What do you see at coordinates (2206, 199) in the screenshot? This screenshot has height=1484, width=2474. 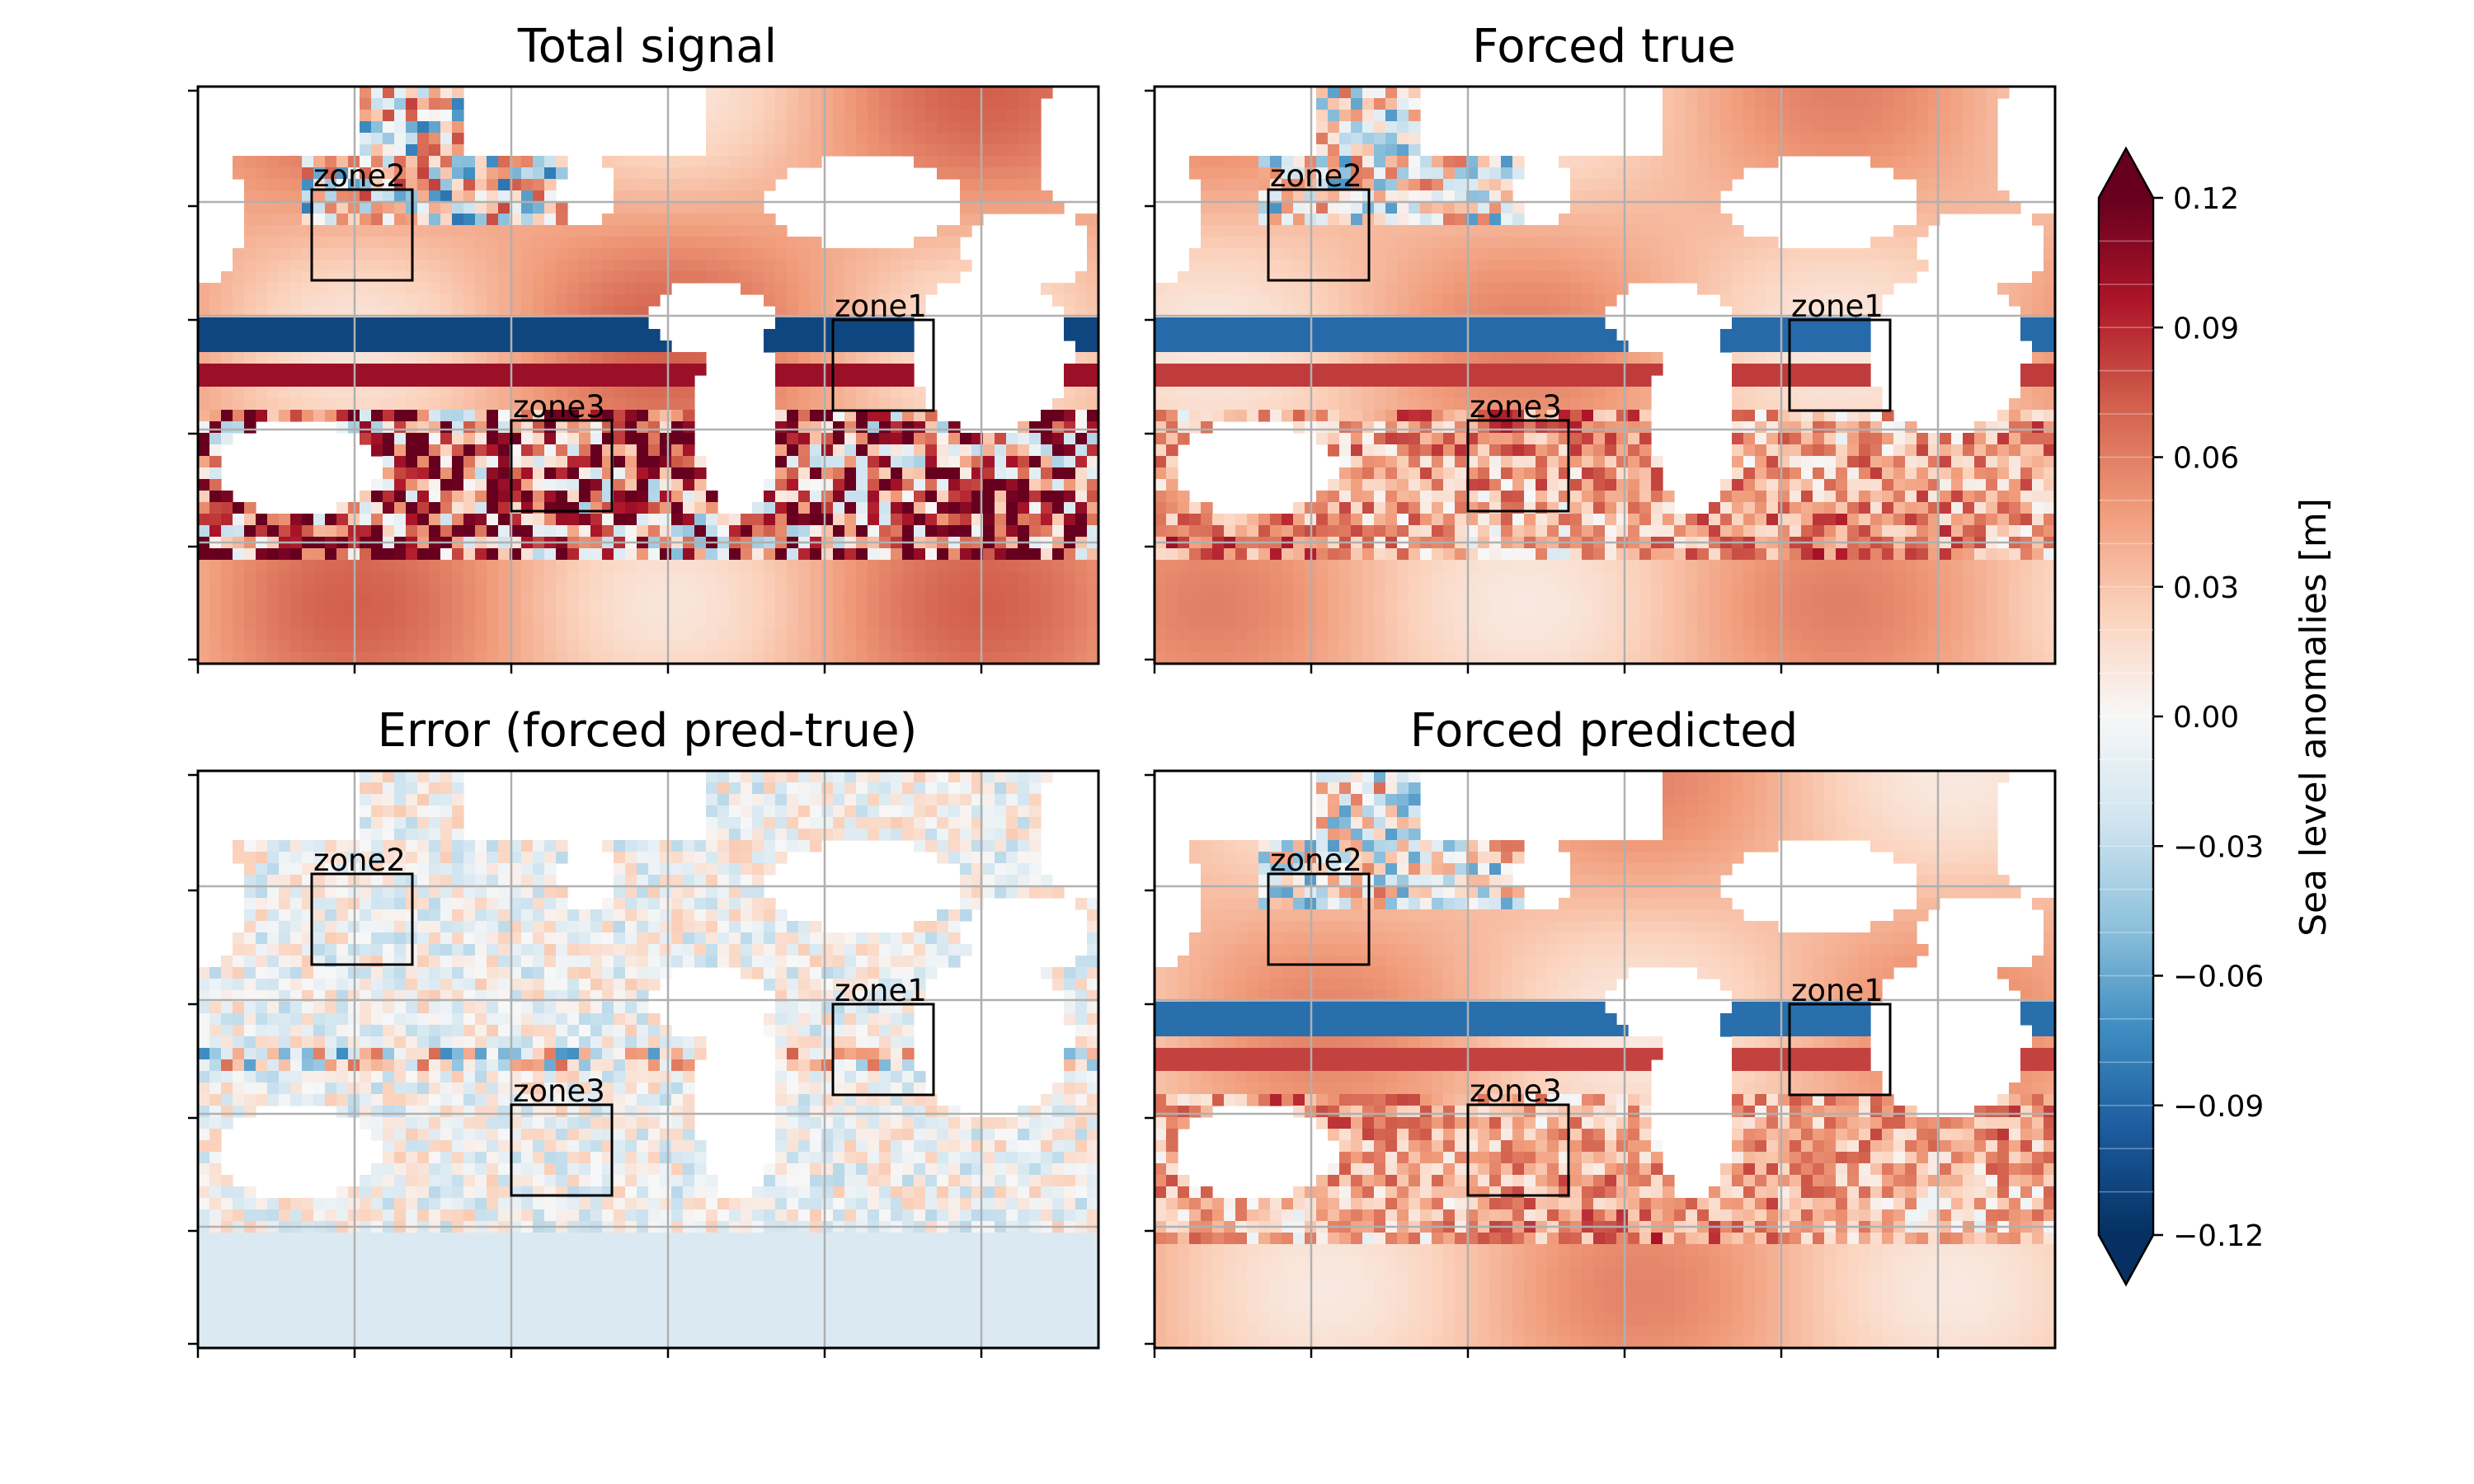 I see `colorbar-tick-label: 0.12` at bounding box center [2206, 199].